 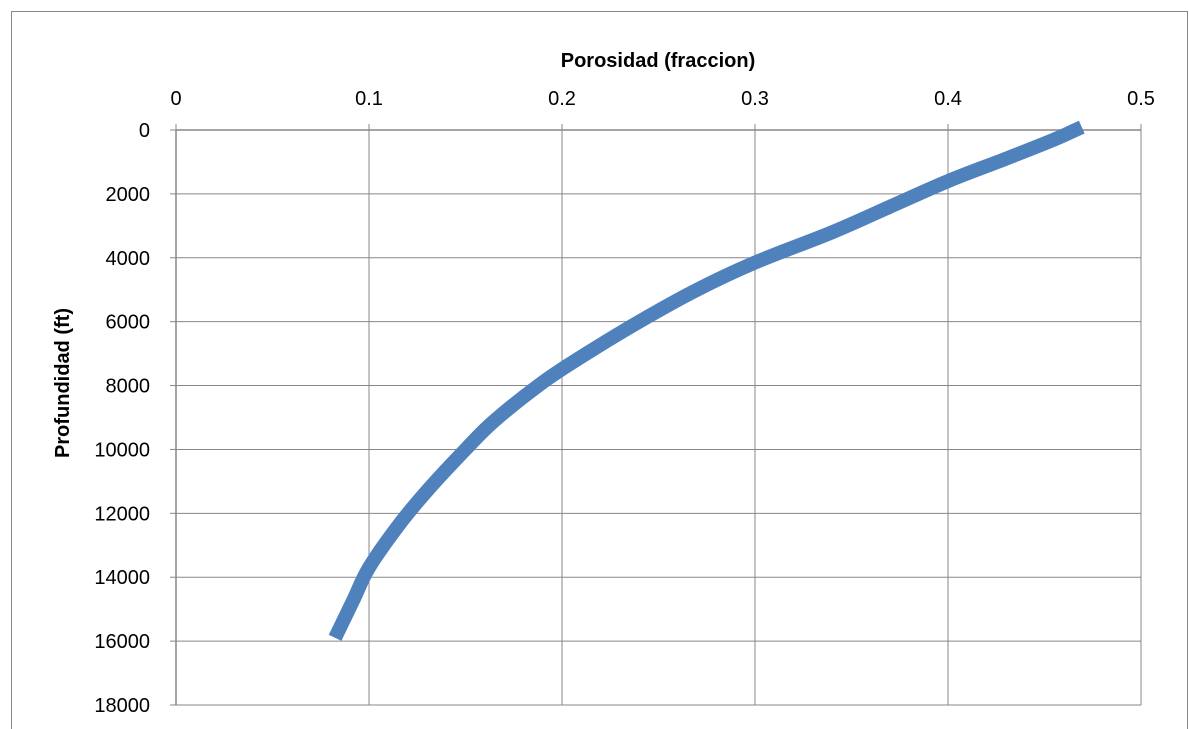 I want to click on y-tick-label: 14000, so click(x=122, y=578).